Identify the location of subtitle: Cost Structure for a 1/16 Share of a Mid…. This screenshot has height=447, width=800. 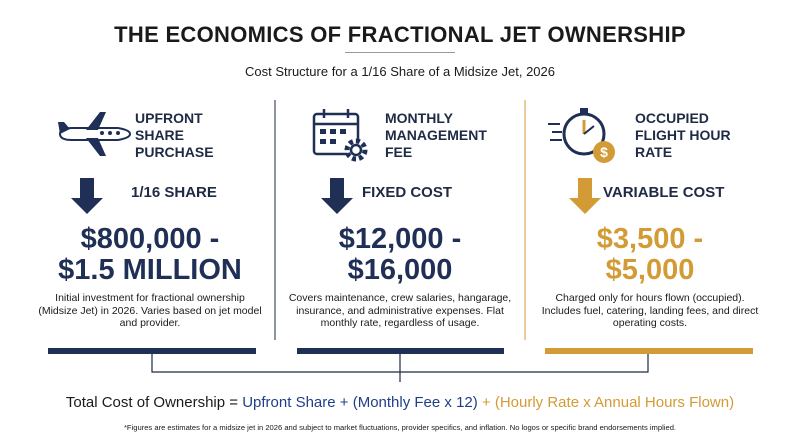
(400, 71).